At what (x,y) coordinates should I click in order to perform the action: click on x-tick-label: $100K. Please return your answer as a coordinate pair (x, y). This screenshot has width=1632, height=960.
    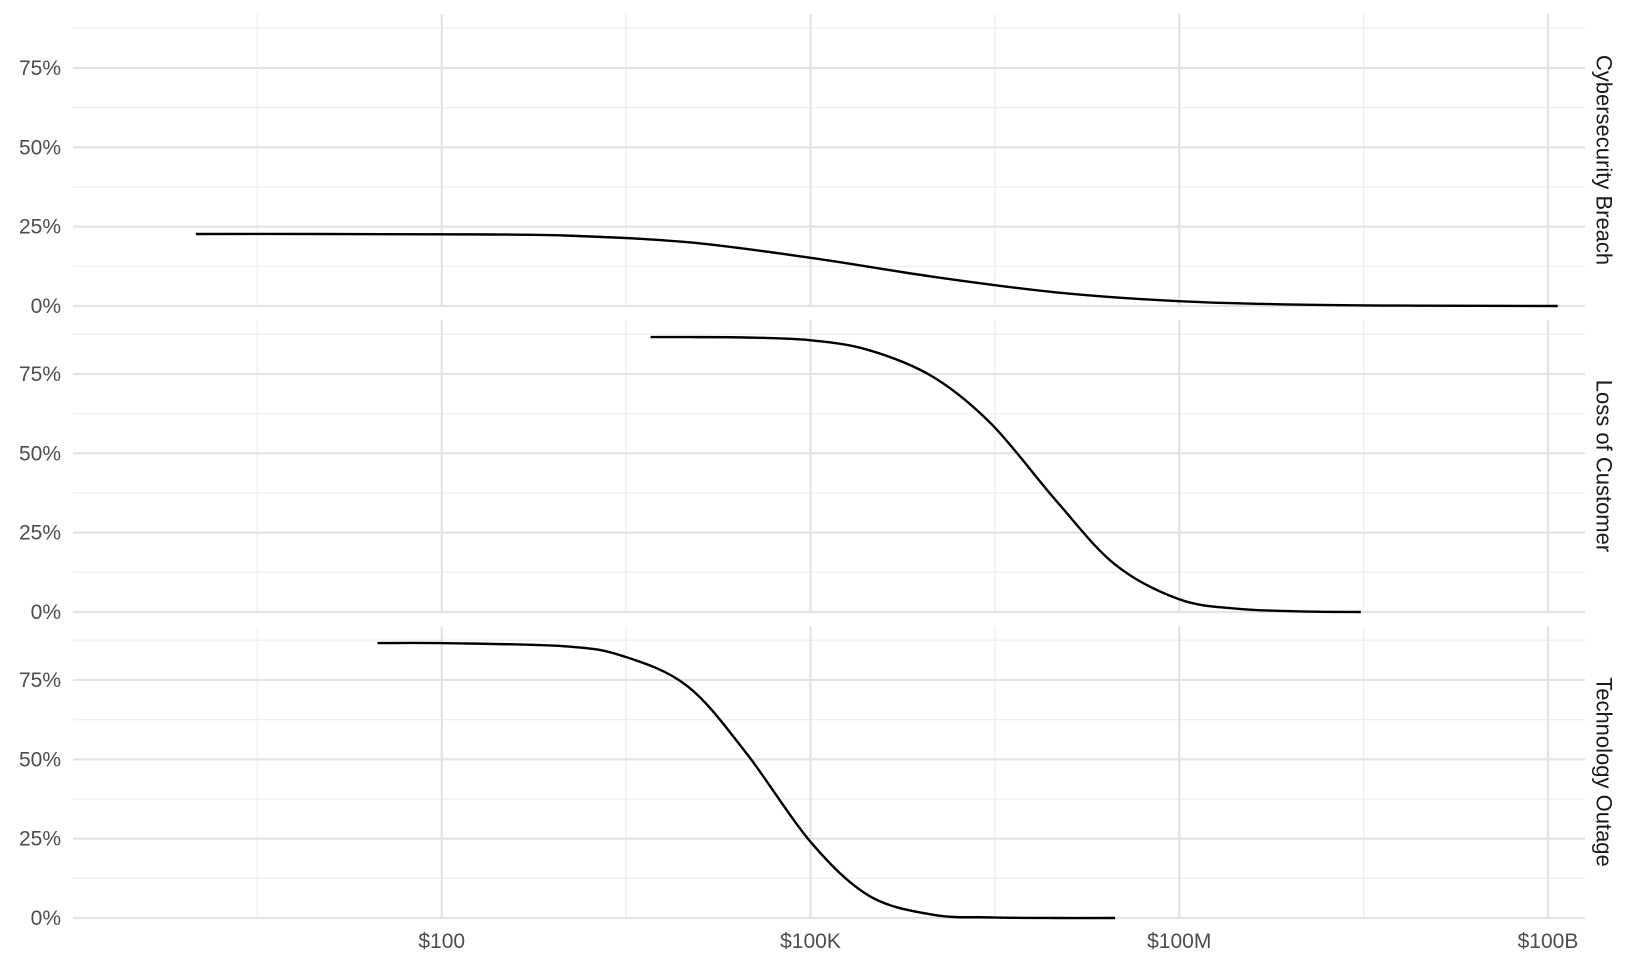
    Looking at the image, I should click on (810, 941).